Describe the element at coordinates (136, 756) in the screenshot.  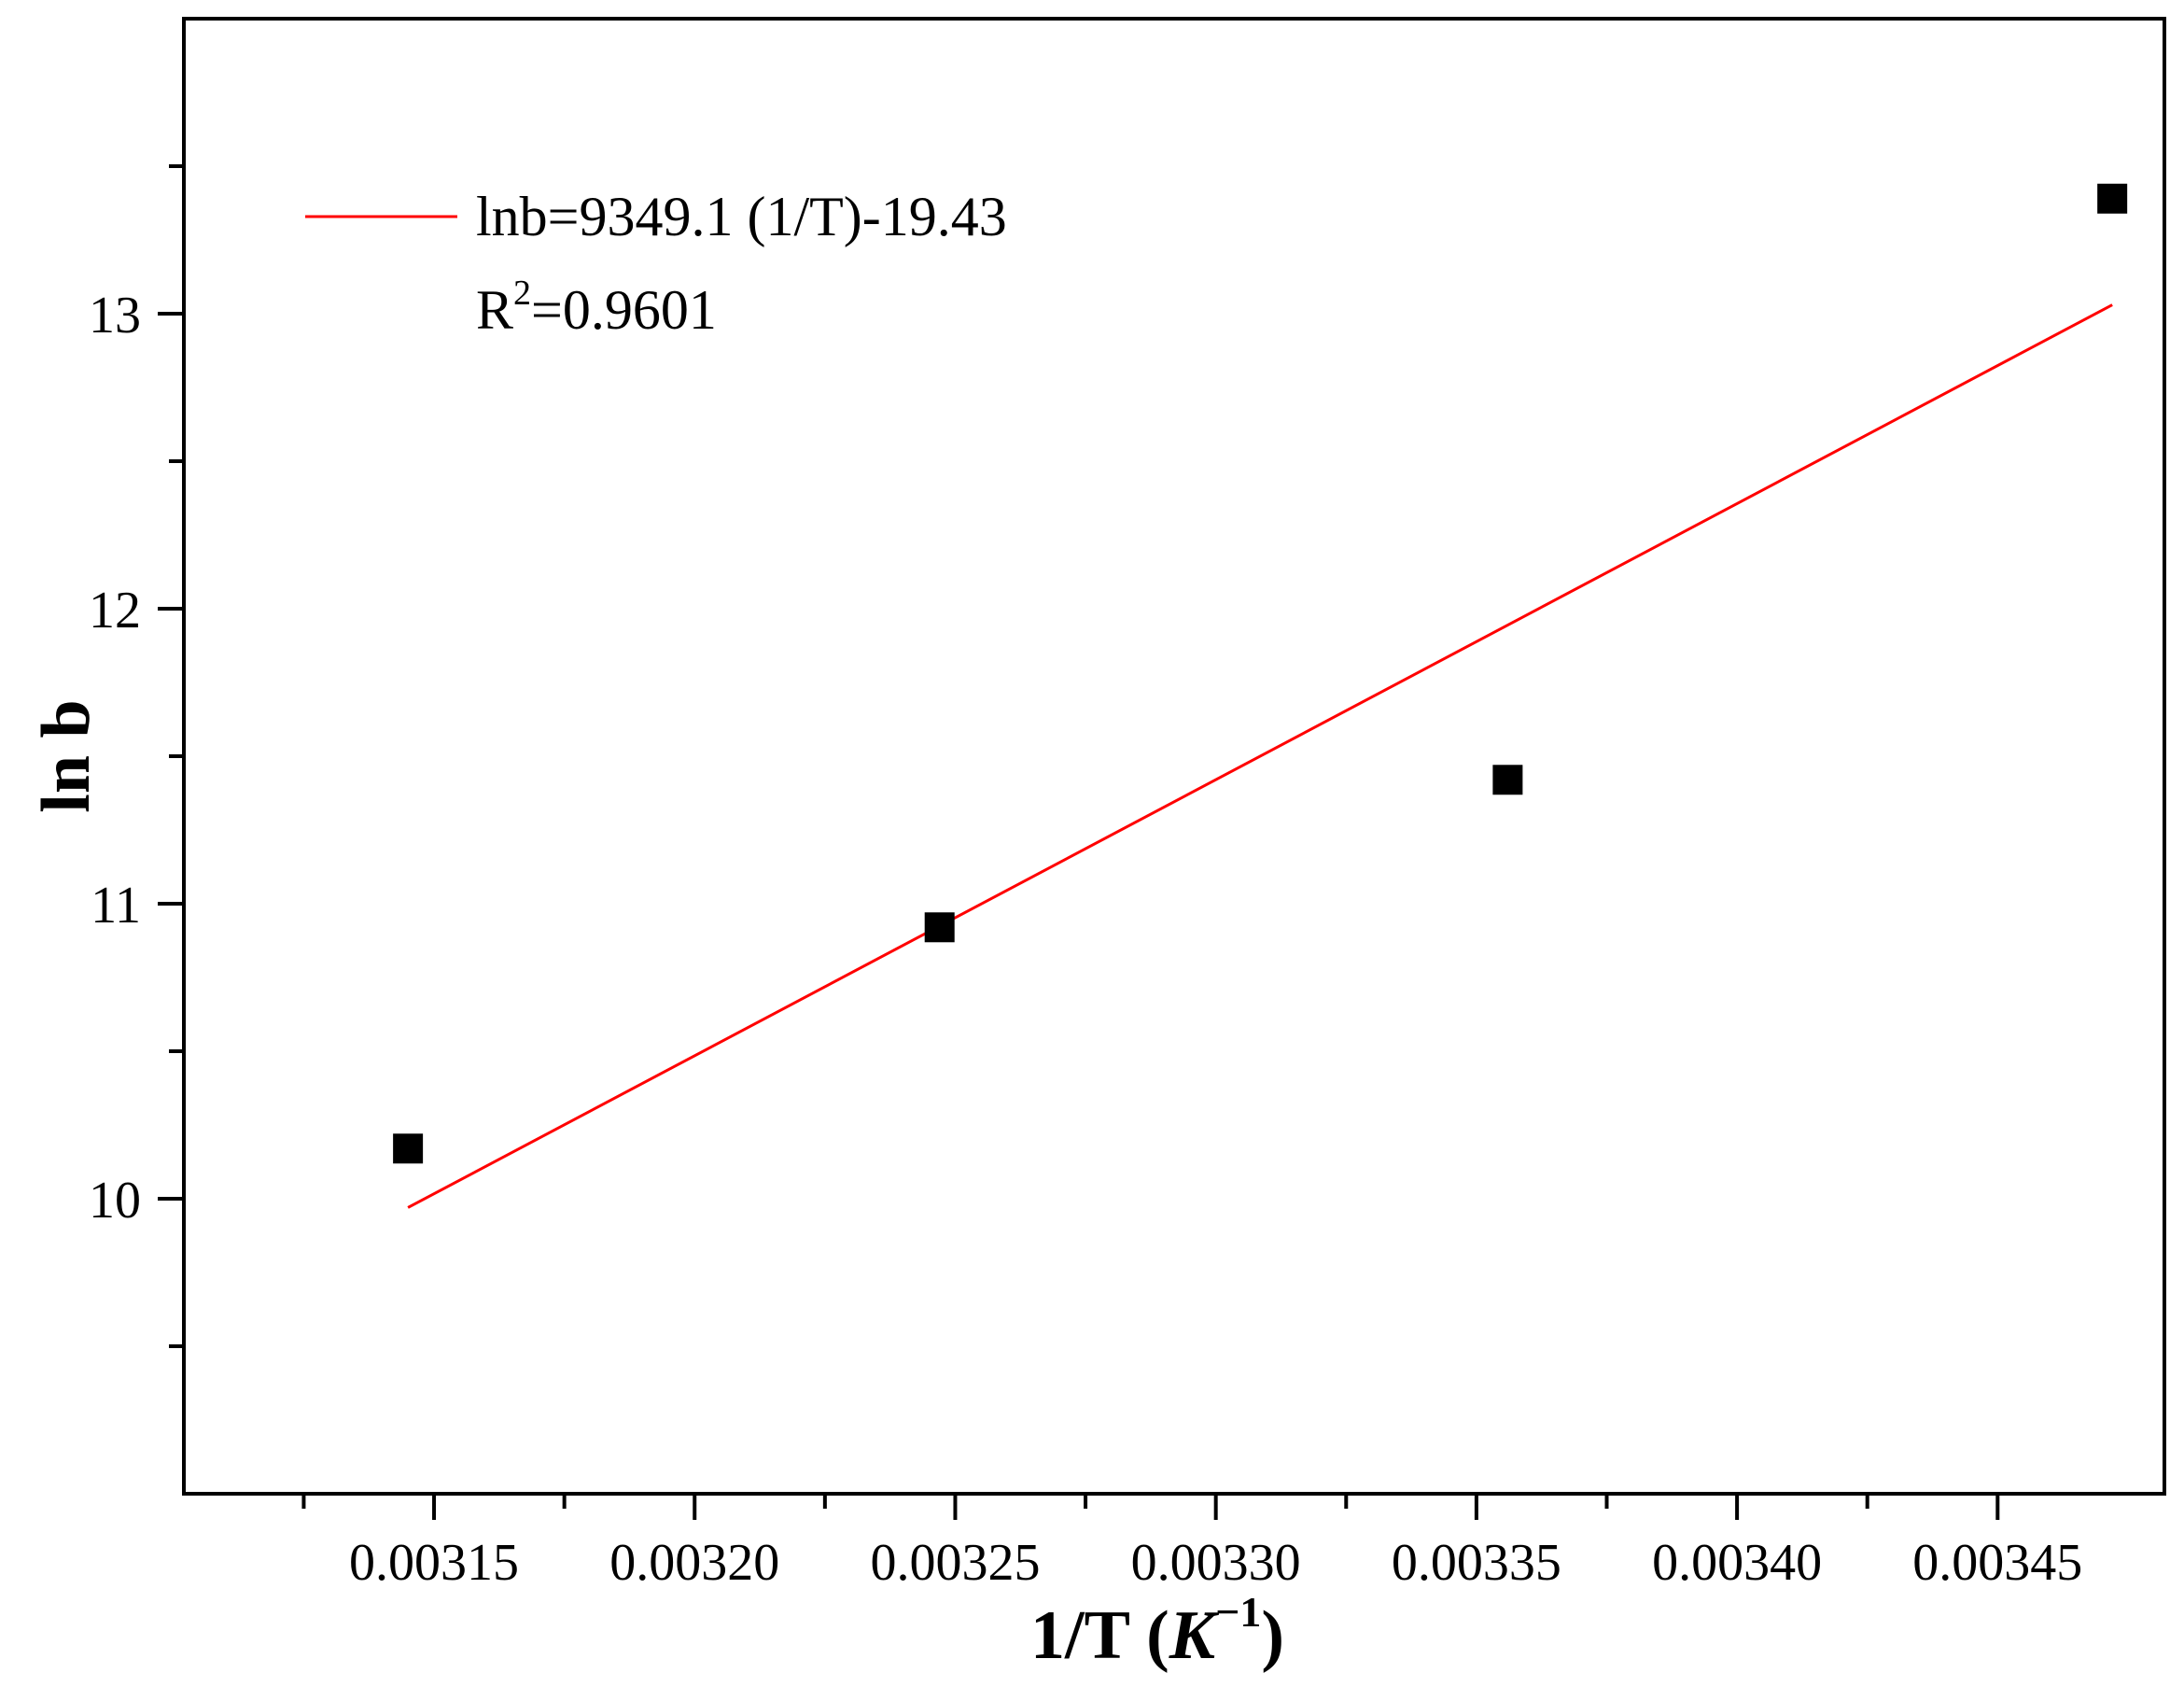
I see `y-axis-ticks: 10 11 12 13` at that location.